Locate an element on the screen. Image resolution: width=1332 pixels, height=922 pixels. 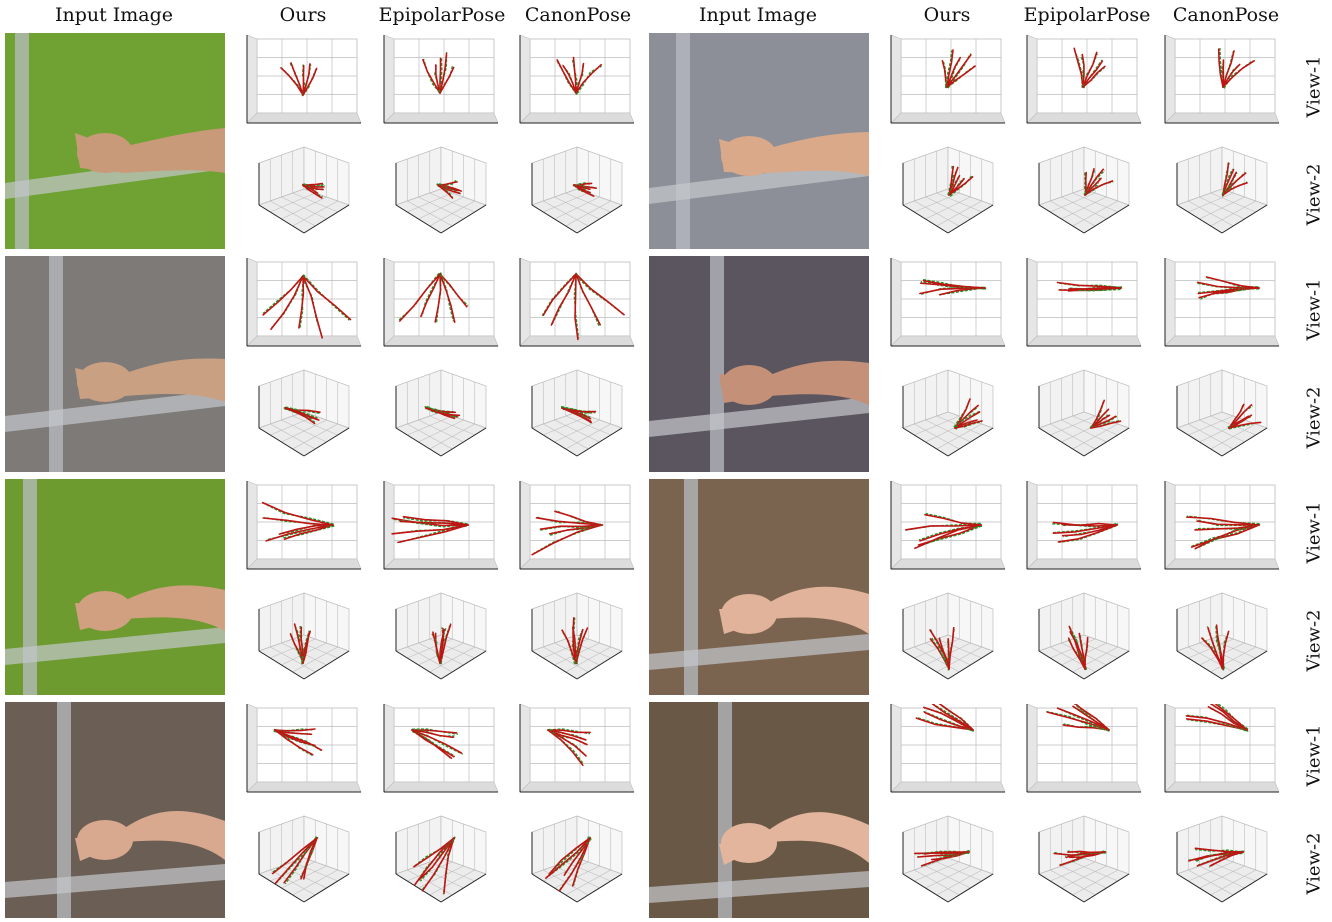
plot-row1-left-ours-view2 is located at coordinates (304, 190).